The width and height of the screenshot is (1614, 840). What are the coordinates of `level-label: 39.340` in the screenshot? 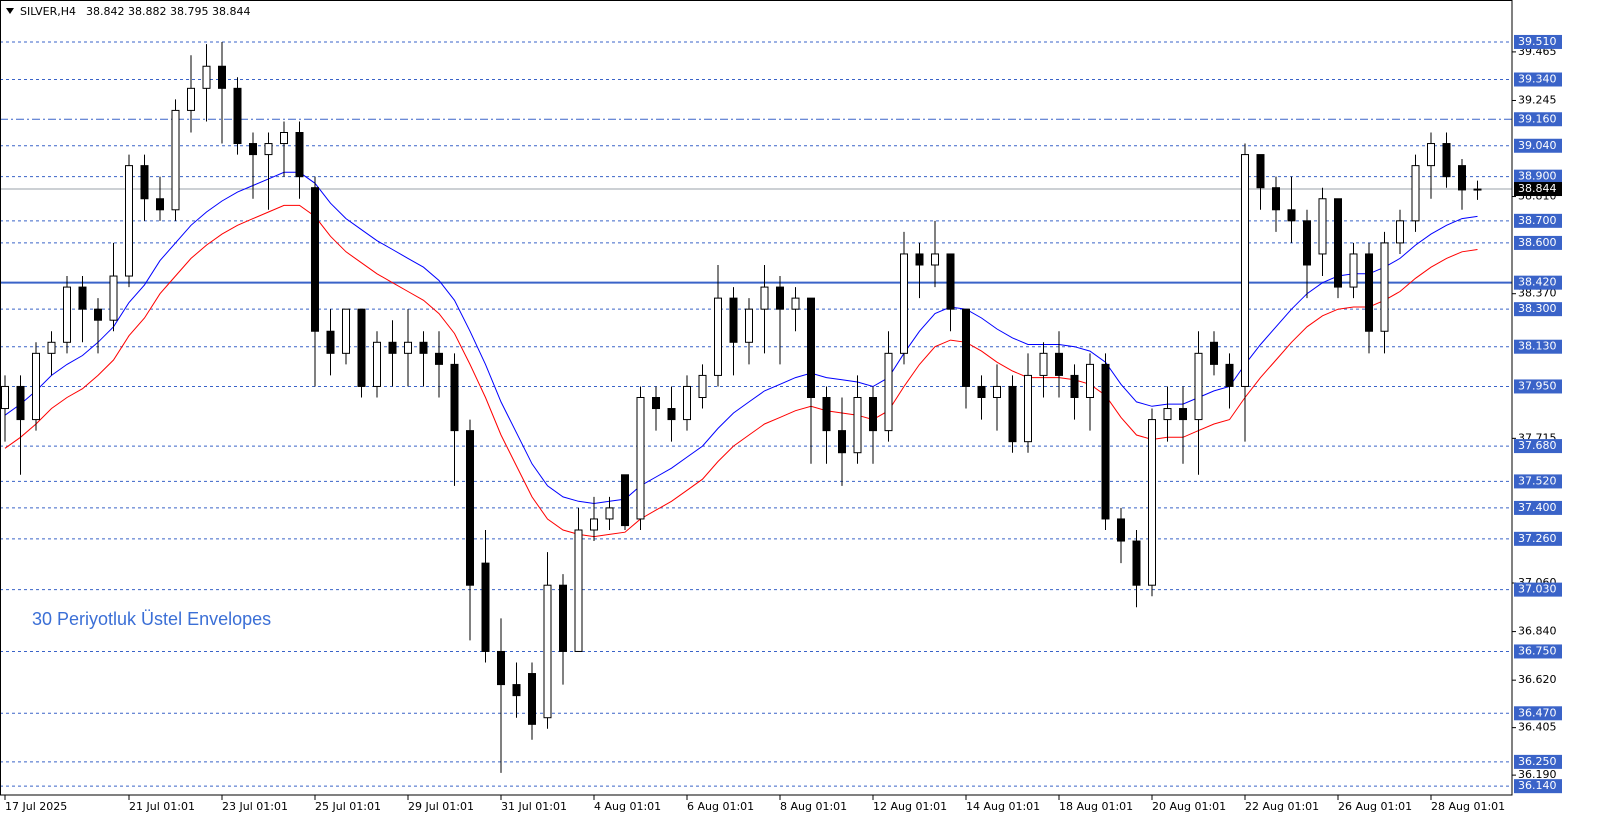 It's located at (1537, 79).